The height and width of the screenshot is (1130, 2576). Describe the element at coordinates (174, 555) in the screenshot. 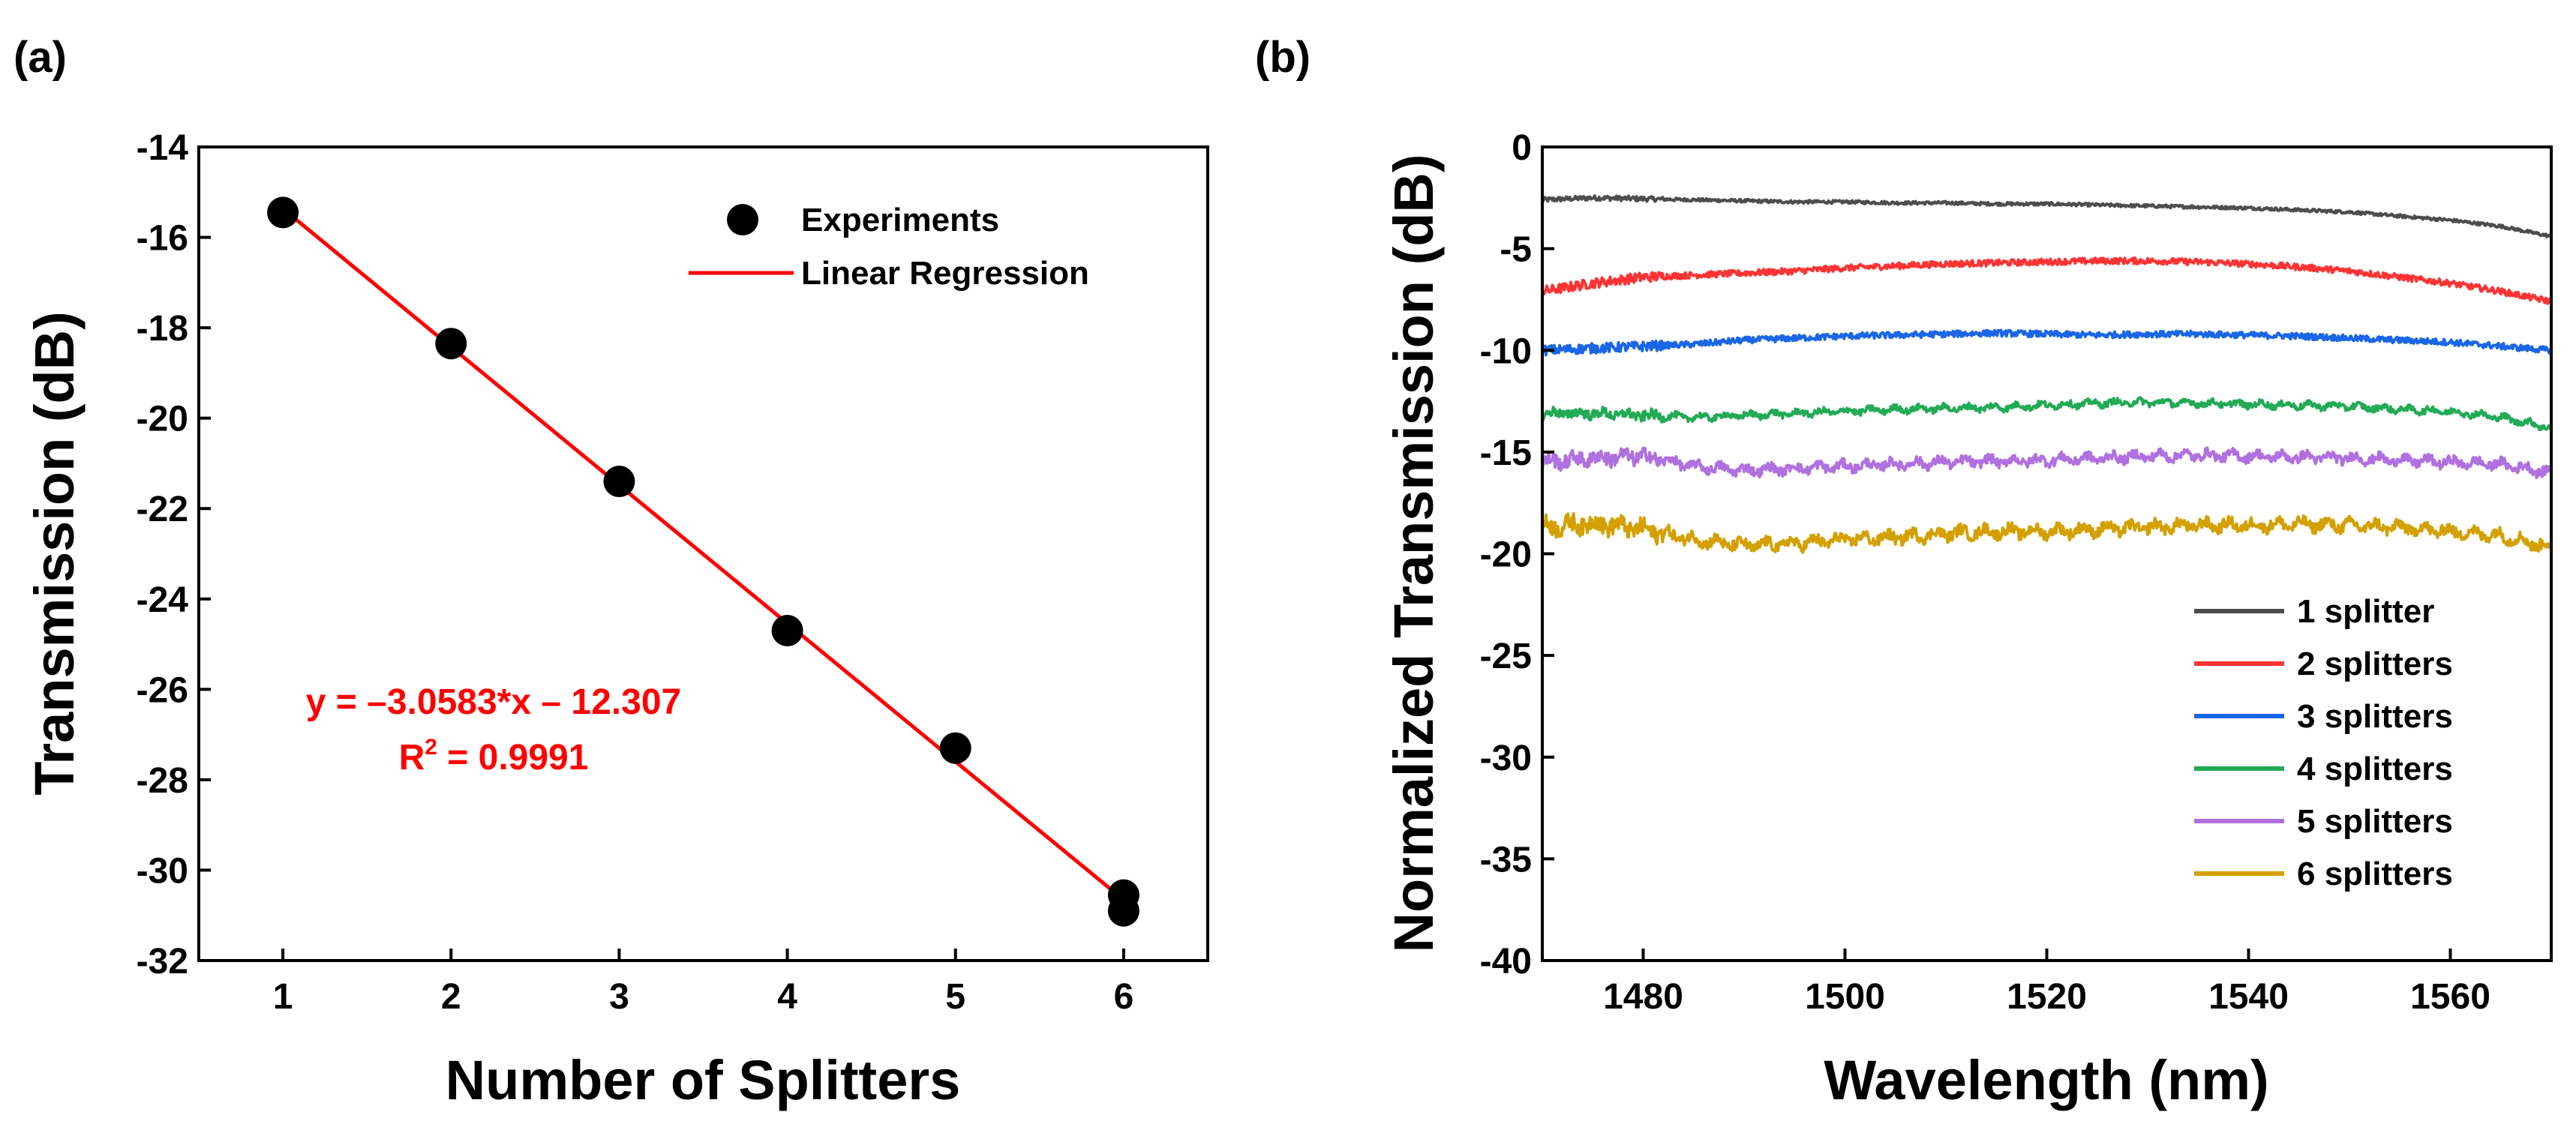

I see `panel-a-y-ticks: -32 -30 -28 -26 -24 -22 -20 -18 -16 -14` at that location.